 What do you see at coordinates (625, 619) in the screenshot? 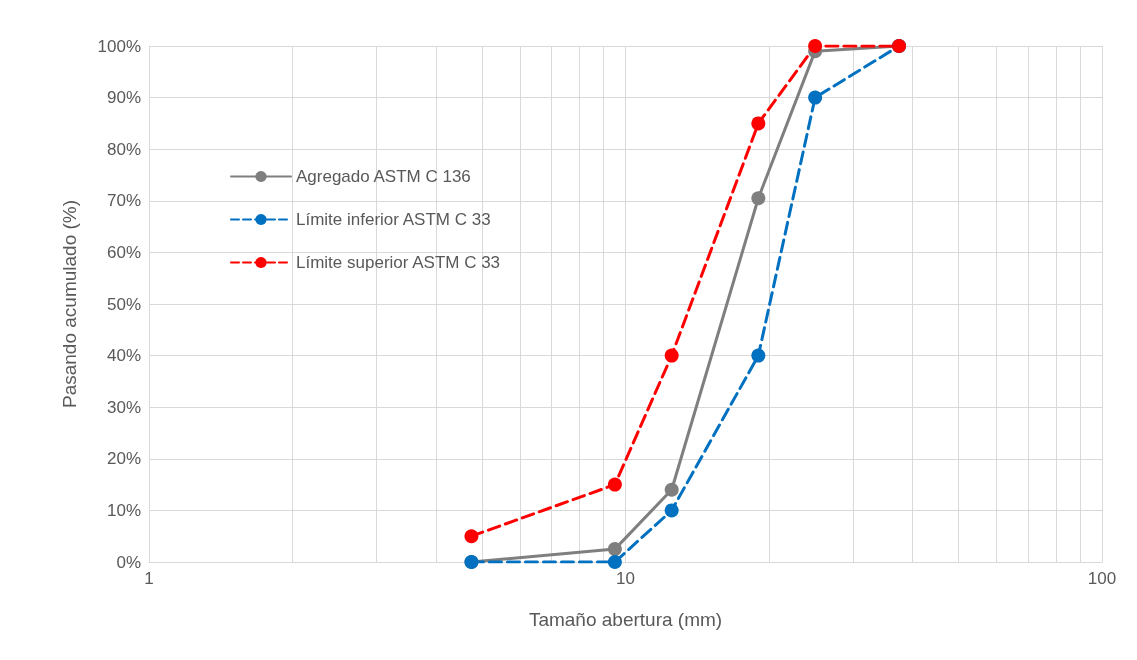
I see `x-axis-title: Tamaño abertura (mm)` at bounding box center [625, 619].